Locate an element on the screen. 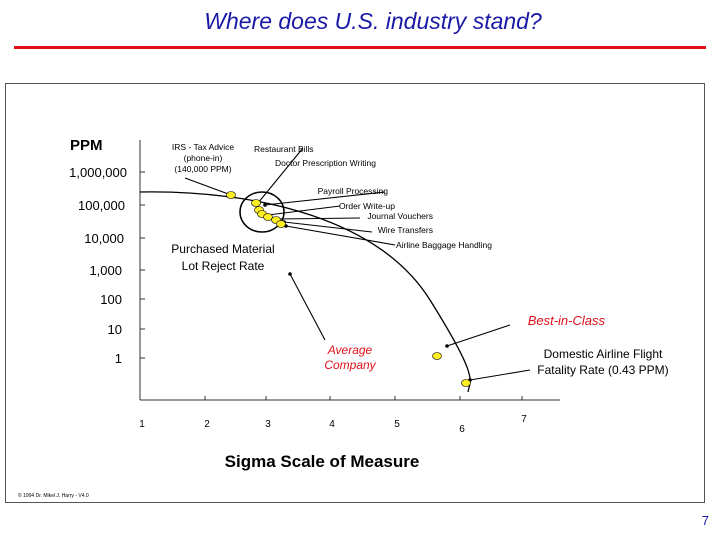 The image size is (720, 540). x-tick-label: 4 is located at coordinates (332, 424).